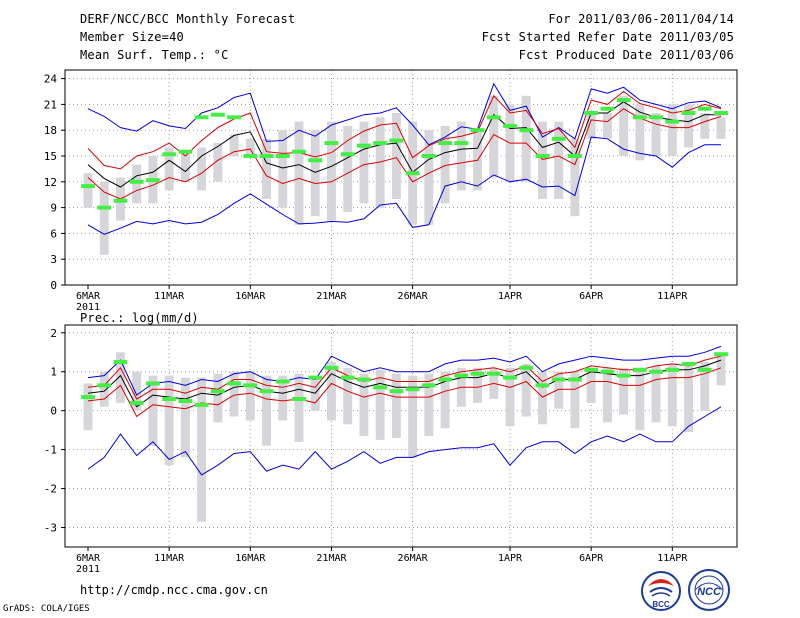  I want to click on temp-mean-line, so click(404, 144).